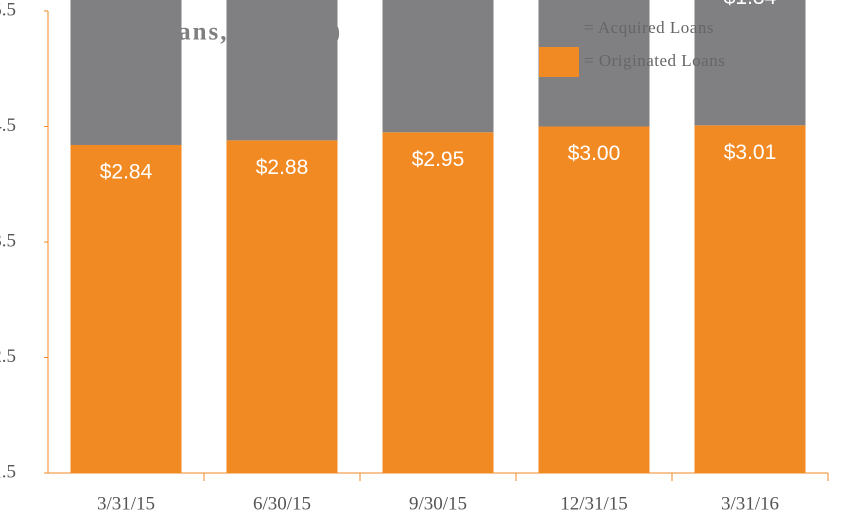 The height and width of the screenshot is (517, 851). I want to click on x-tick-label: 6/30/15, so click(282, 503).